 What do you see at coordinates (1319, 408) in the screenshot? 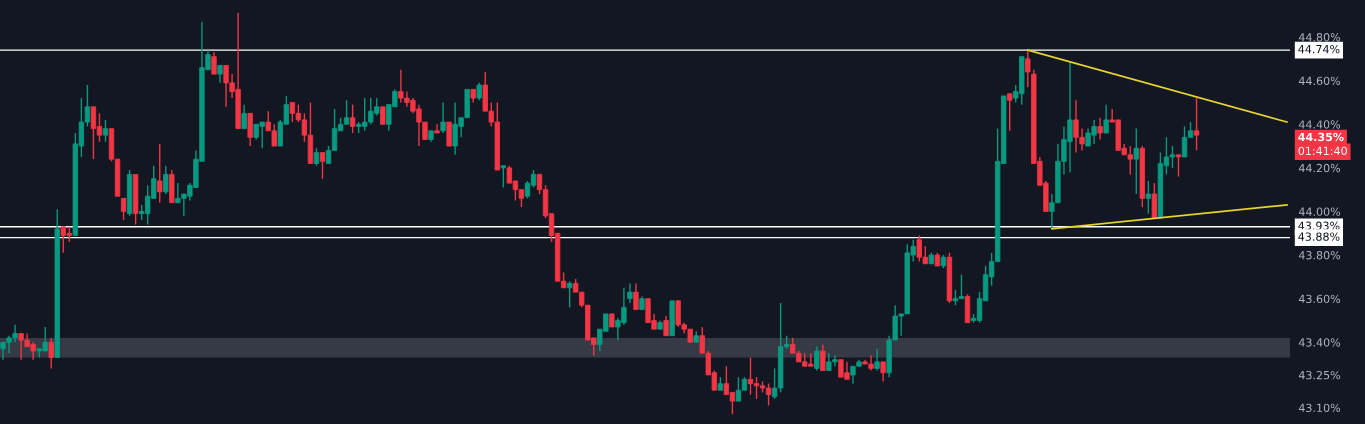
I see `y-tick-label: 43.10%` at bounding box center [1319, 408].